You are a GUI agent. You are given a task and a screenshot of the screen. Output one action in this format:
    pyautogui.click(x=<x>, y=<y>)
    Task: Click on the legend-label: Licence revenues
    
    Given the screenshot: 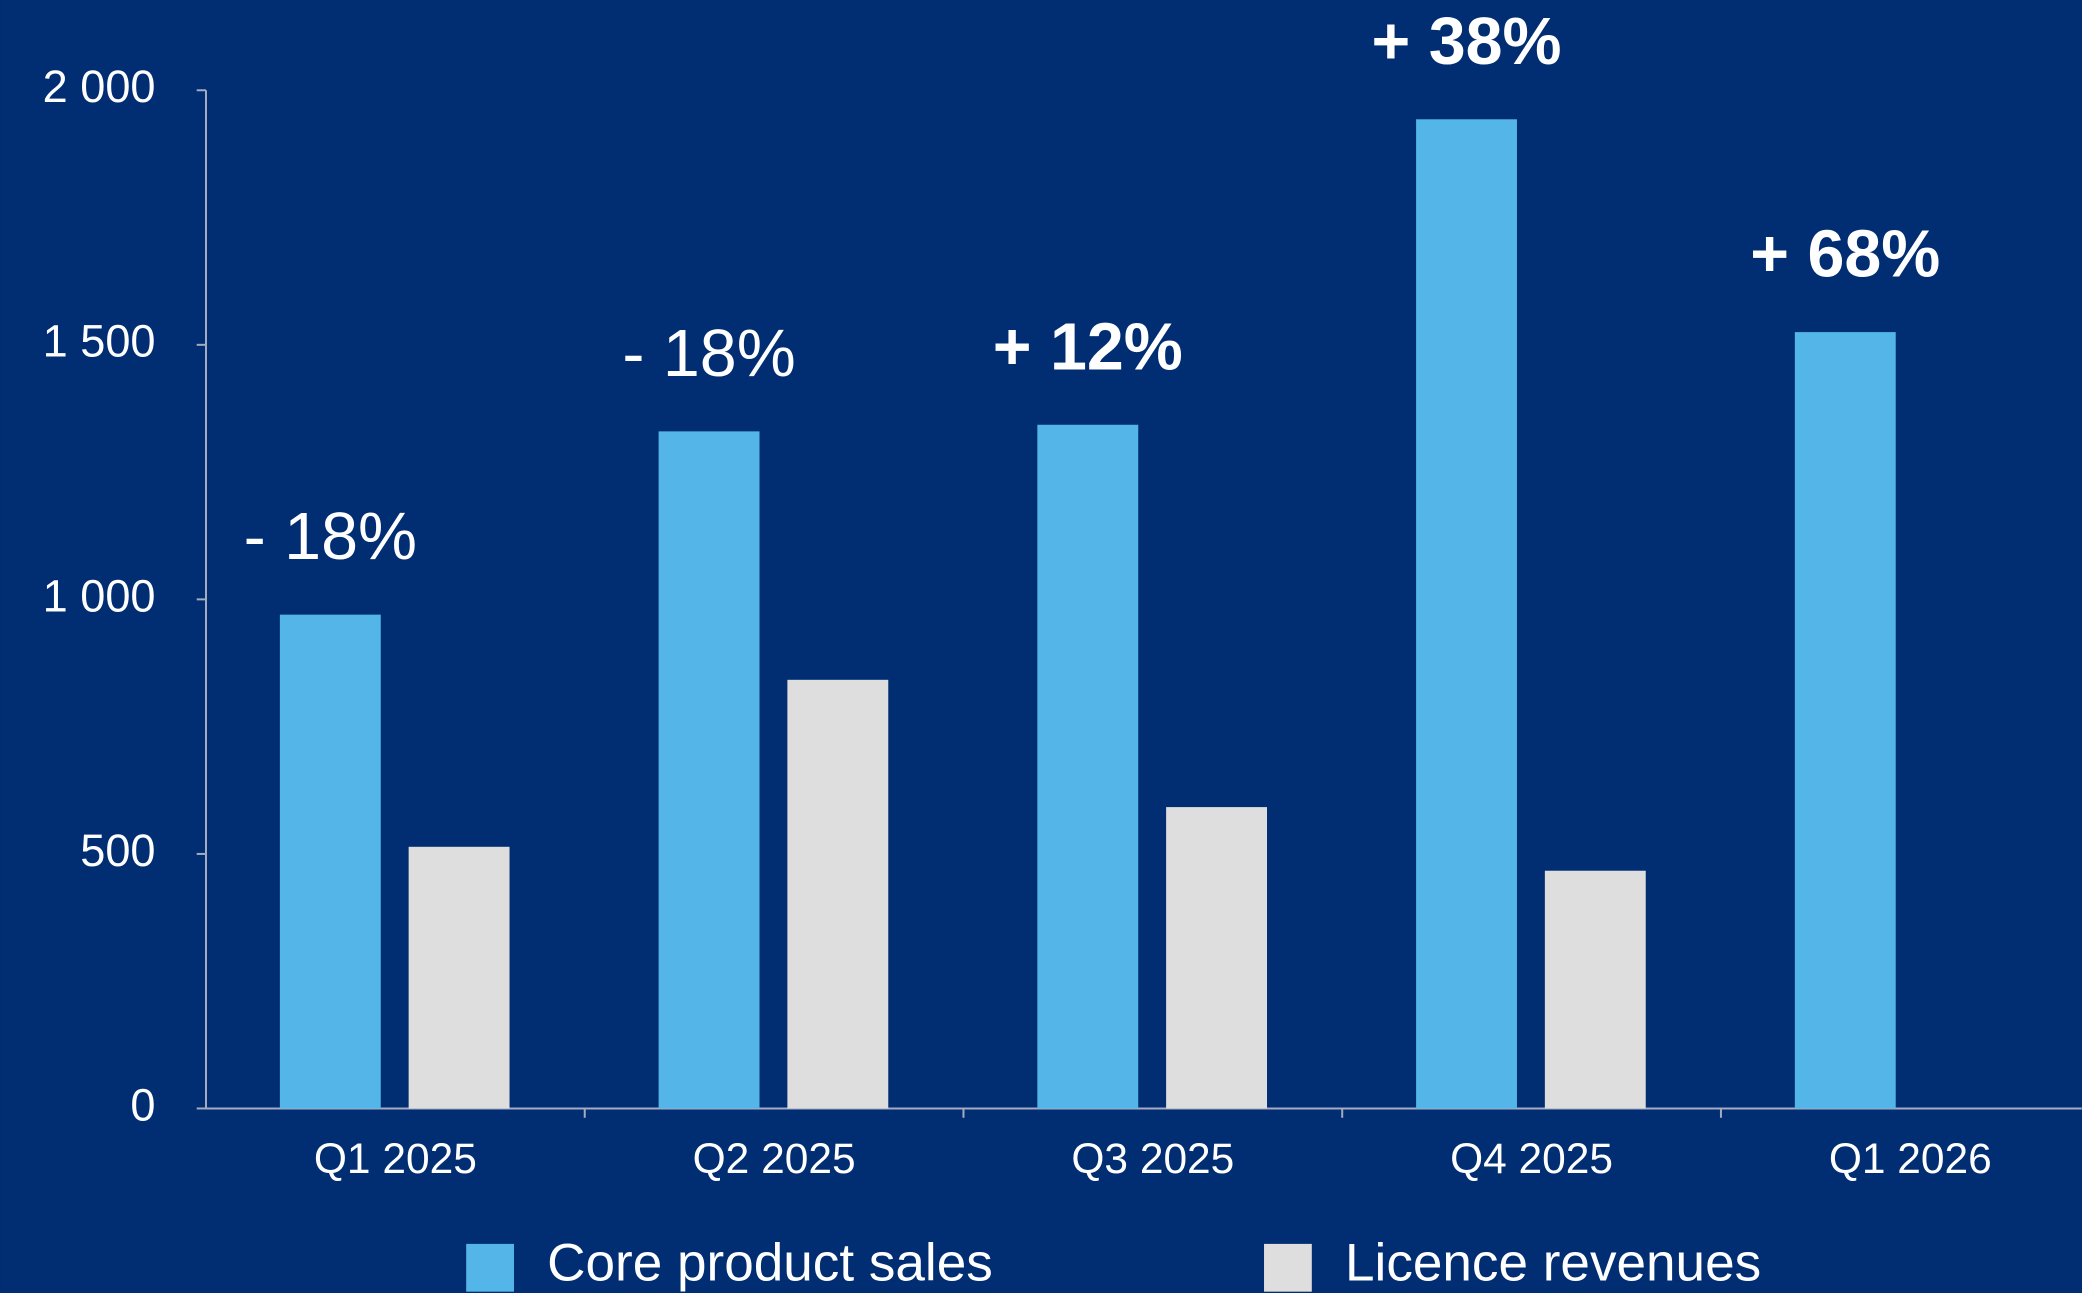 What is the action you would take?
    pyautogui.click(x=1553, y=1262)
    